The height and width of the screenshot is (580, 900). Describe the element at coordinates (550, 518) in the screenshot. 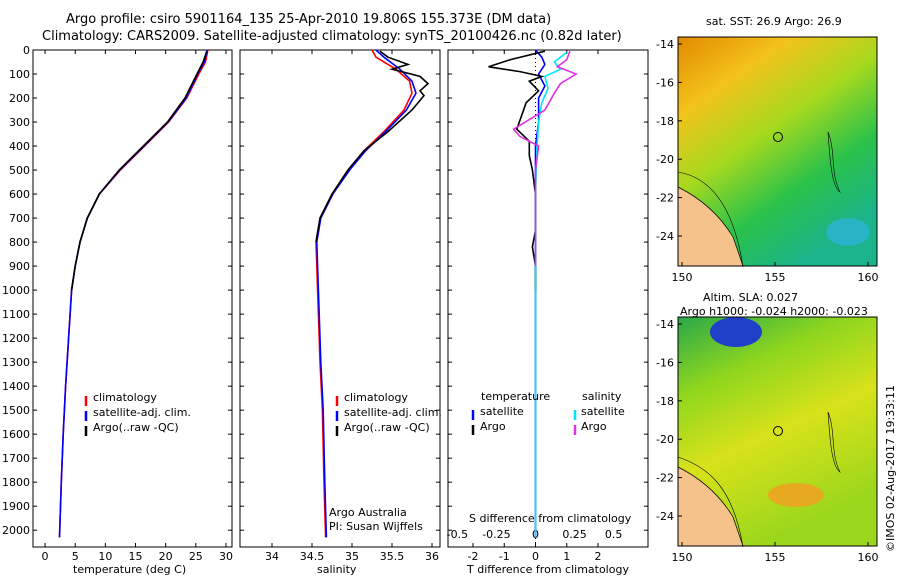

I see `s-diff-xlabel: S difference from climatology` at that location.